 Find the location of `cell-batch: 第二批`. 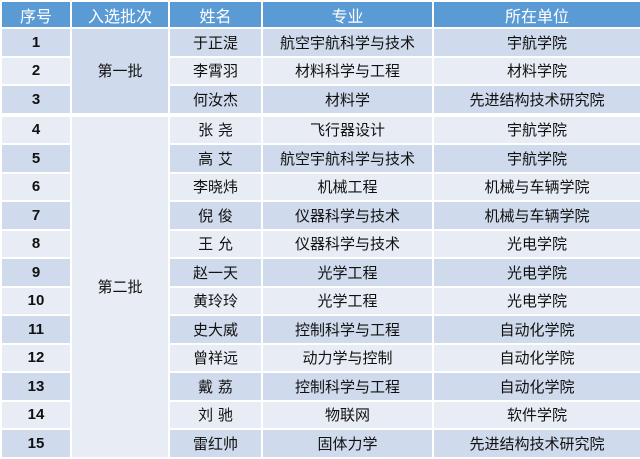

cell-batch: 第二批 is located at coordinates (120, 285).